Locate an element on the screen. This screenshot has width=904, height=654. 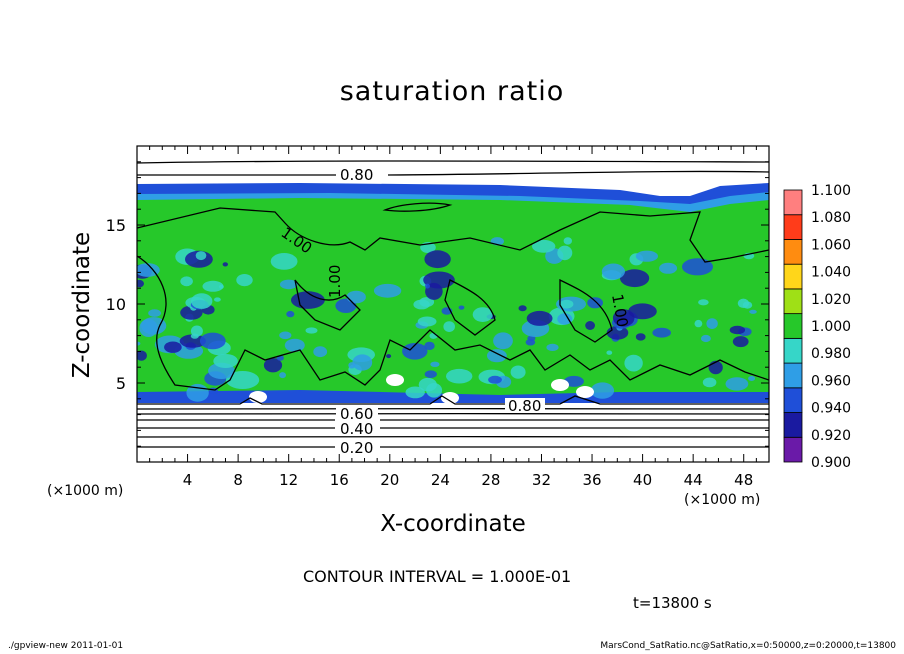
x-tick-label: 44 is located at coordinates (693, 480).